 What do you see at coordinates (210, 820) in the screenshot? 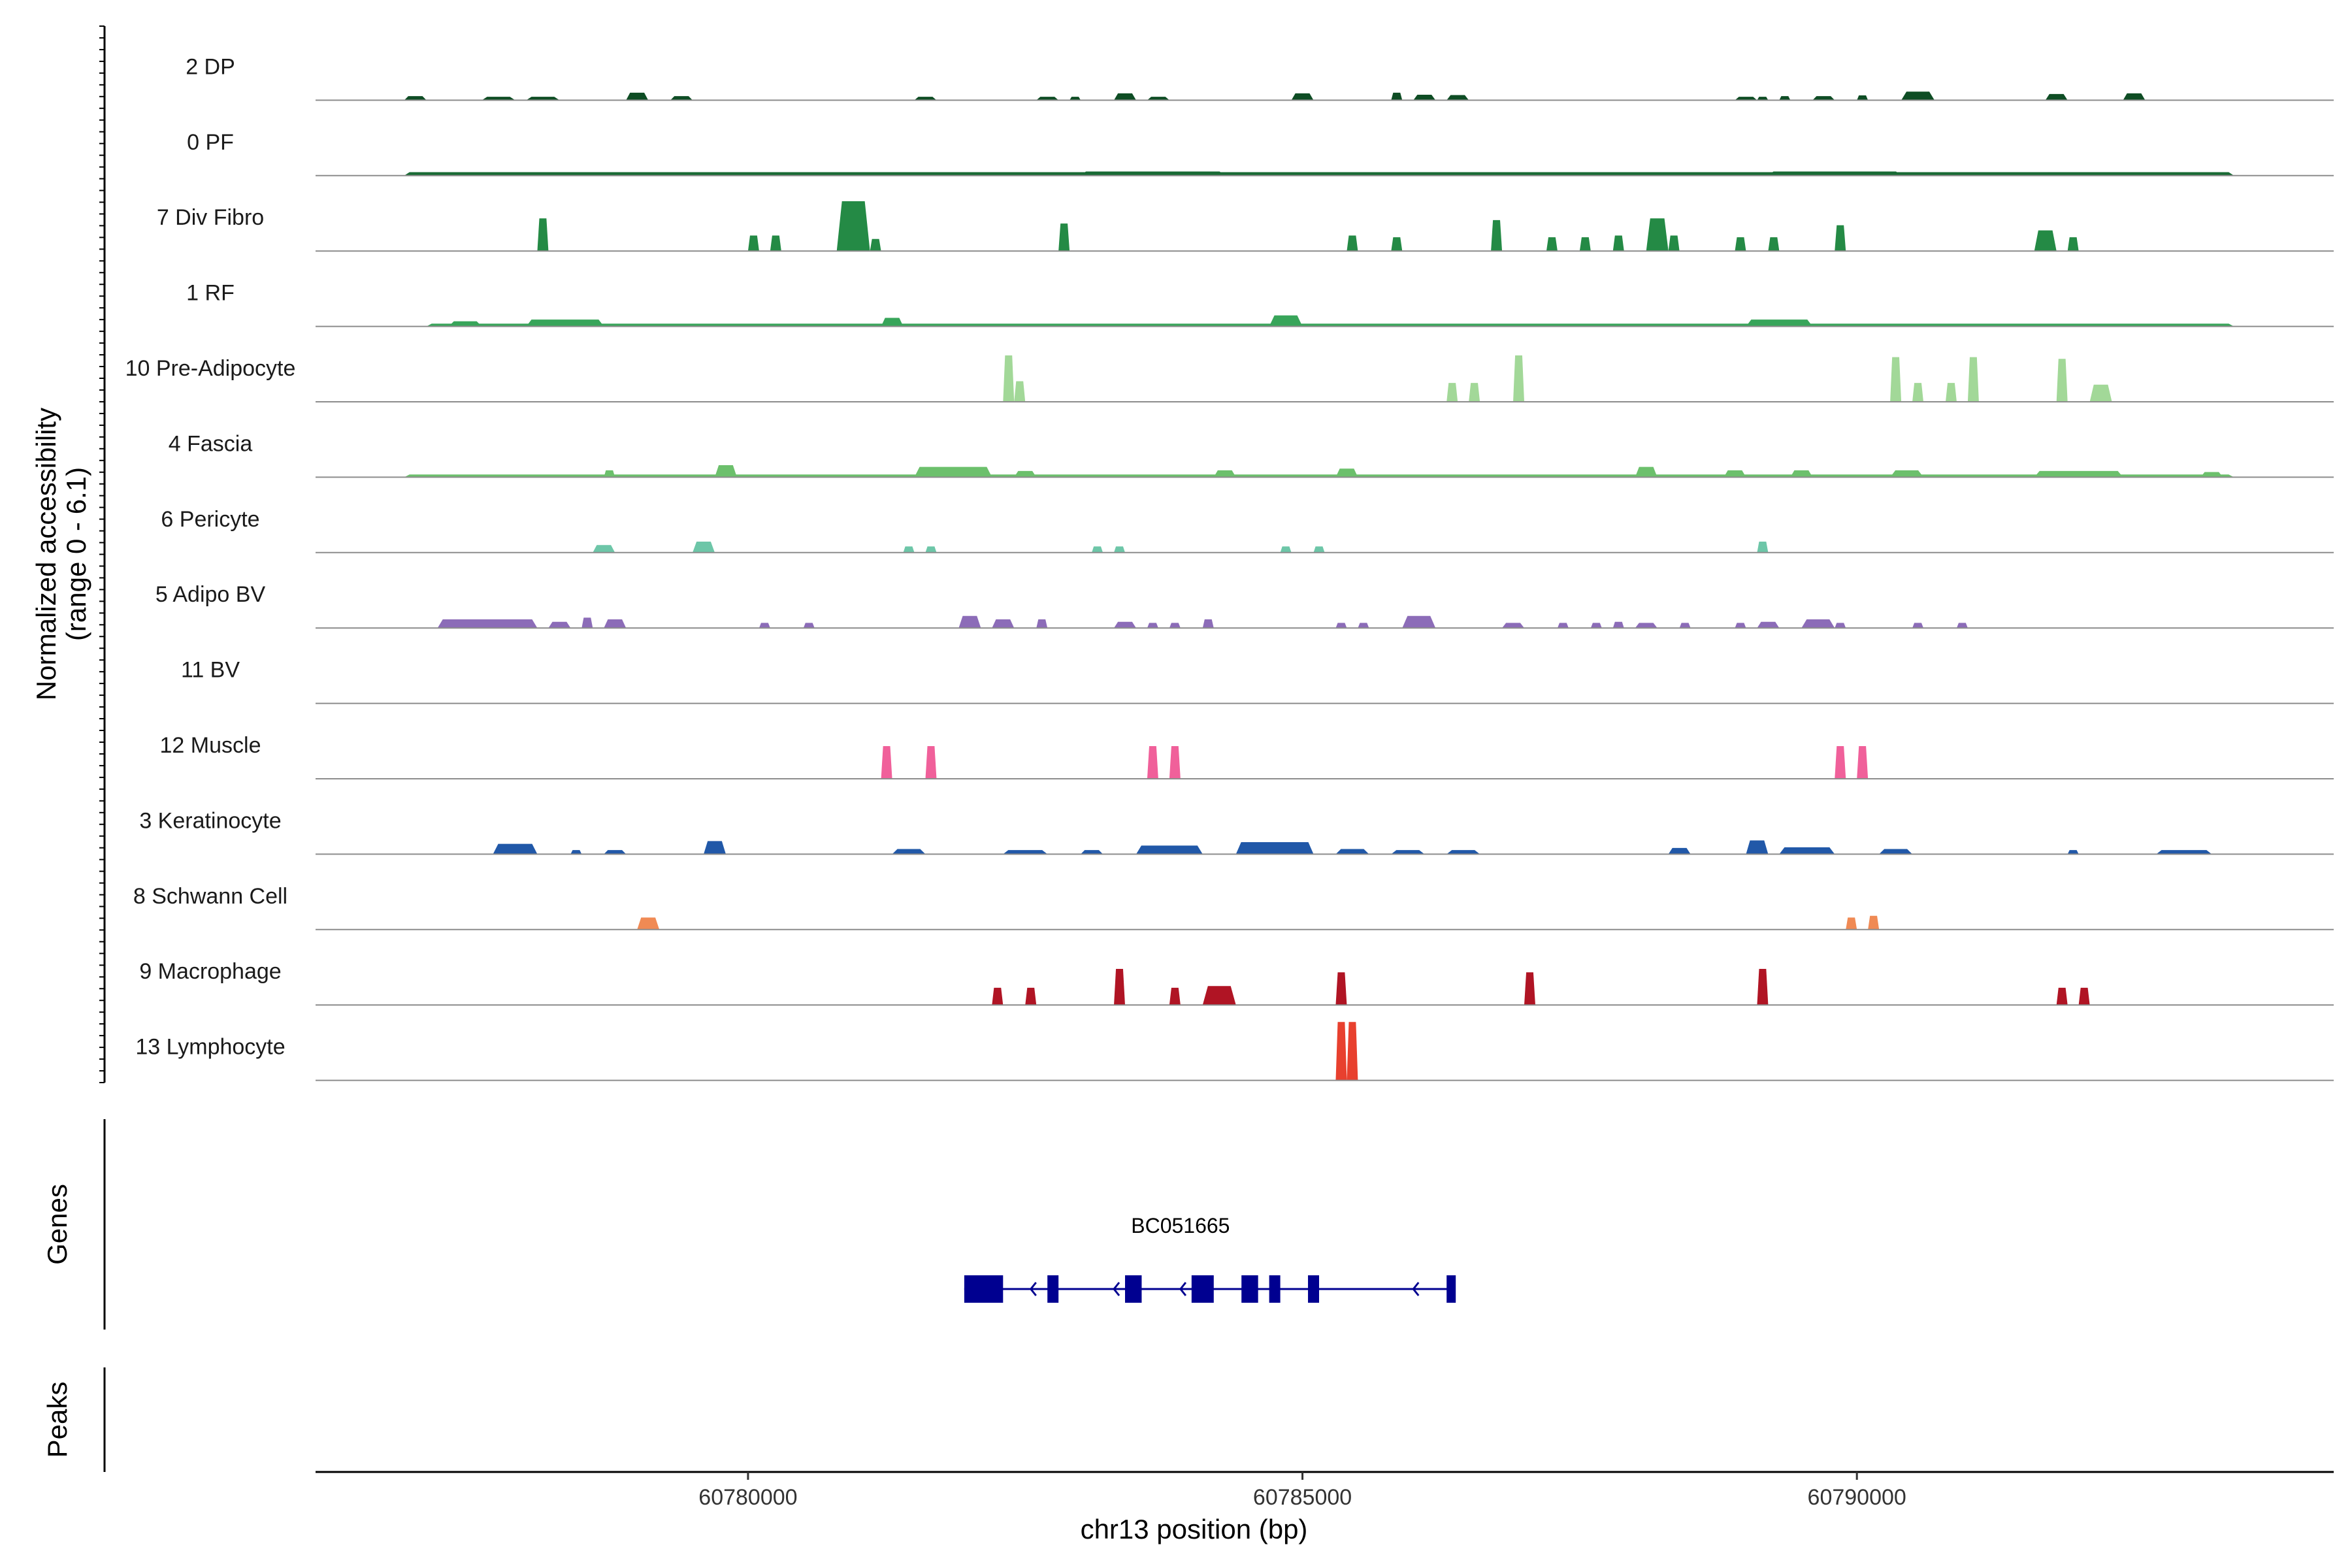
I see `track-label: 3 Keratinocyte` at bounding box center [210, 820].